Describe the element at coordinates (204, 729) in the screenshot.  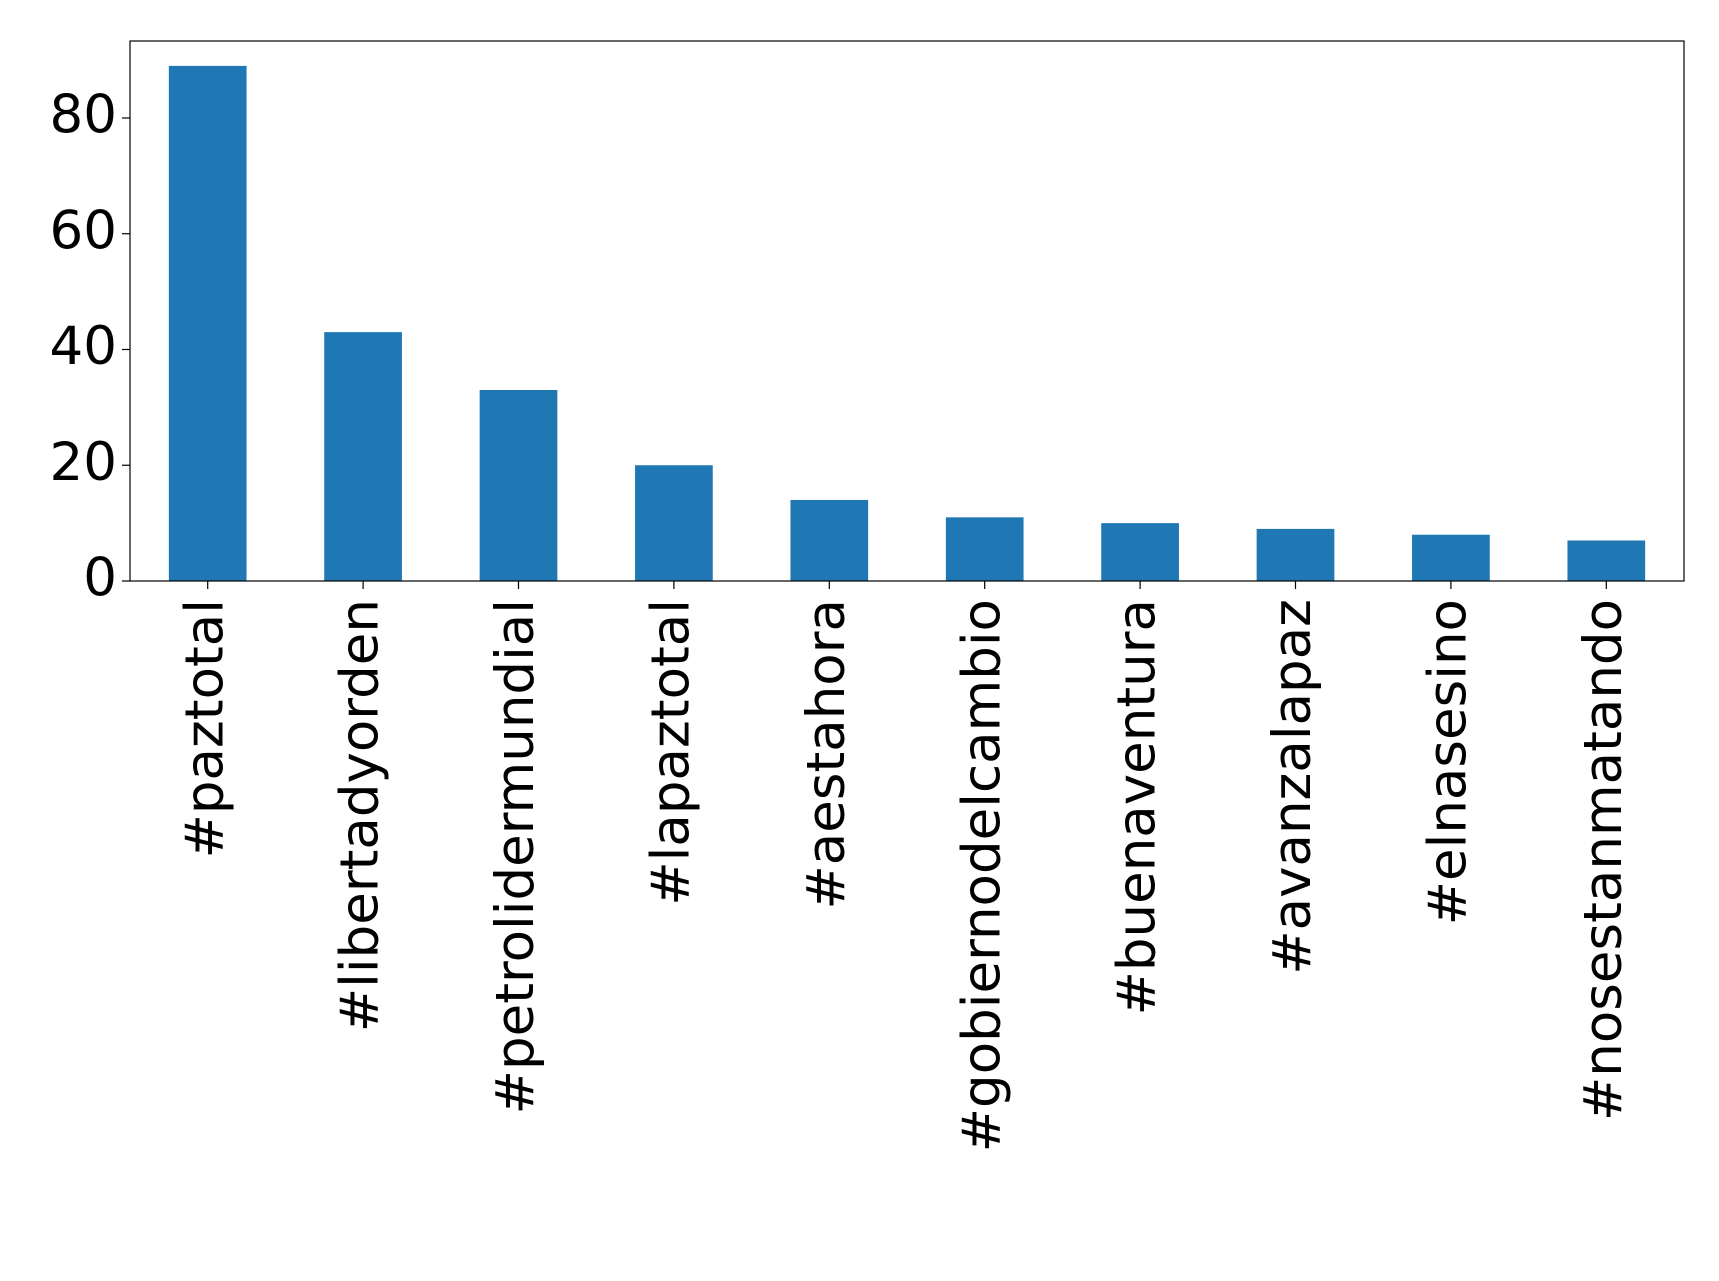
I see `x-tick-label: #paztotal` at that location.